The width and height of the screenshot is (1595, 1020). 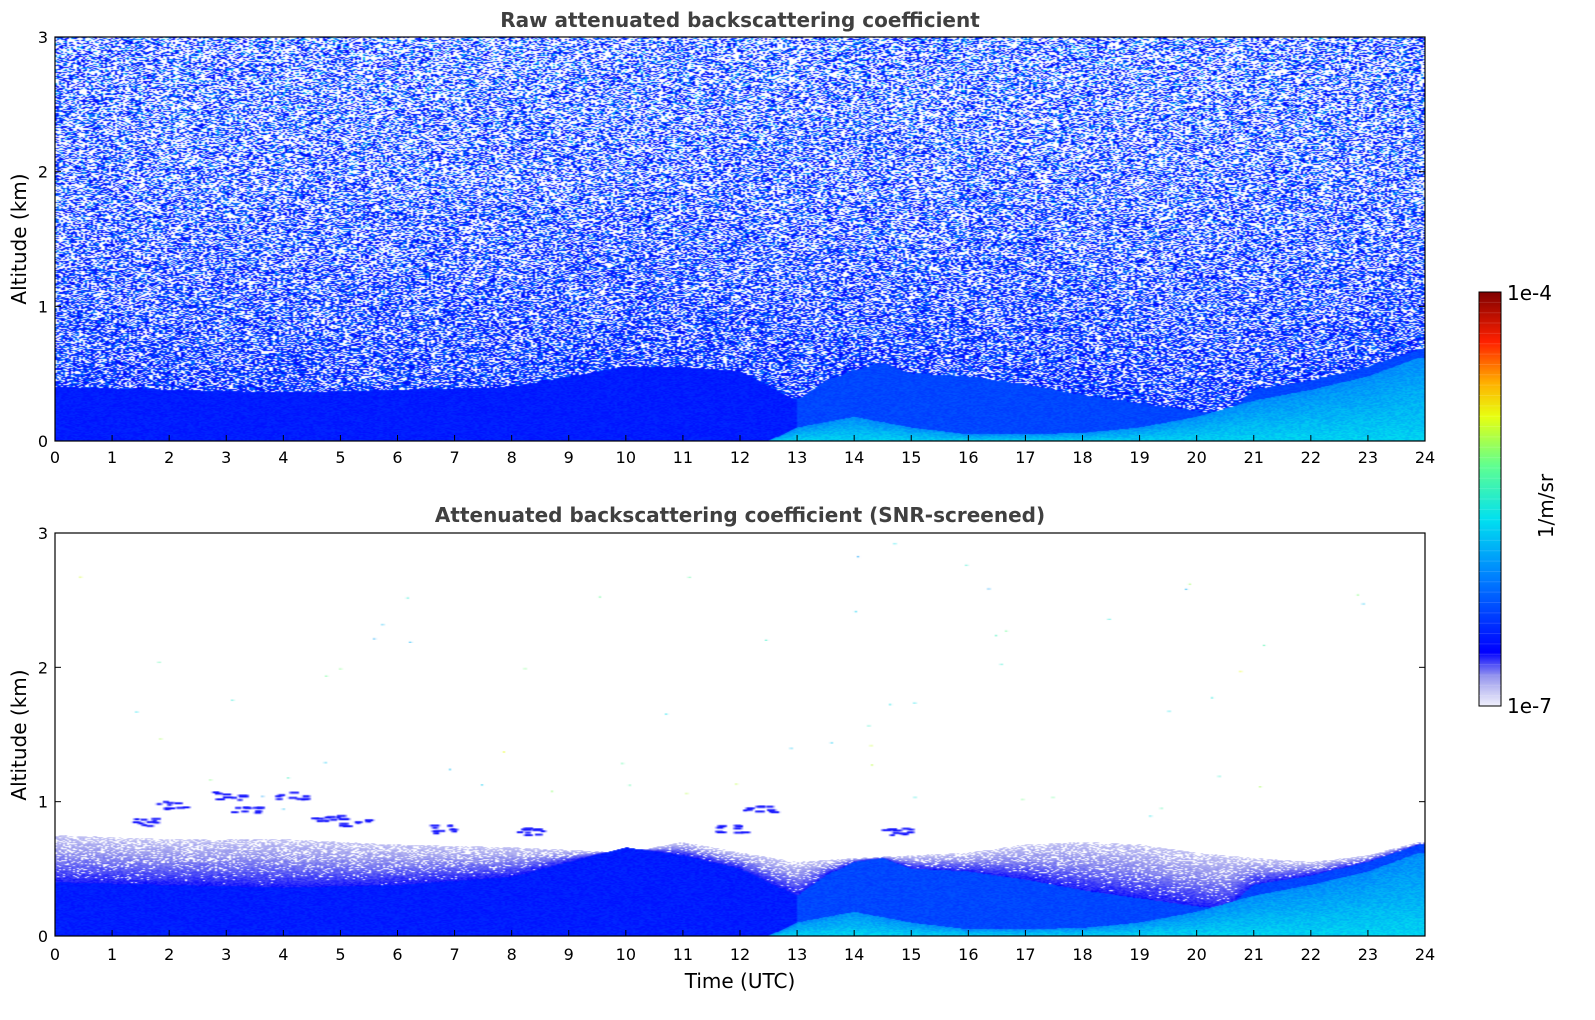 I want to click on screened-x-tick-label: 12, so click(x=740, y=954).